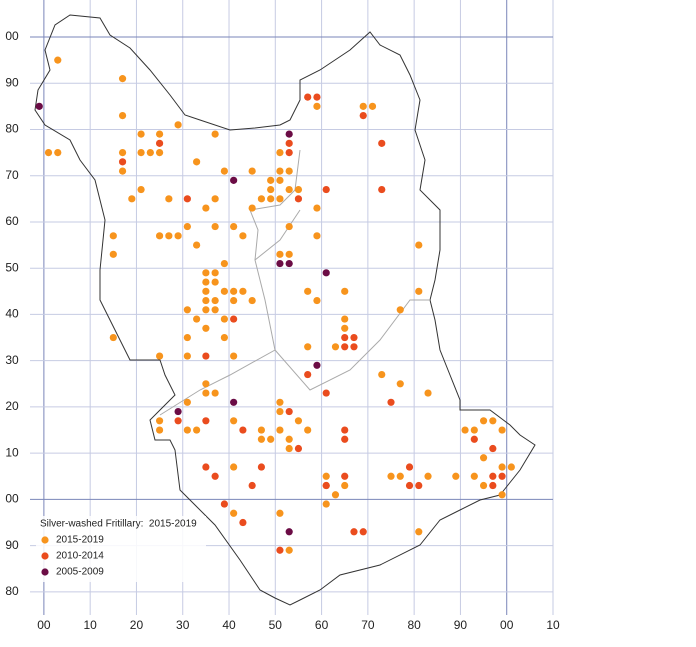 Image resolution: width=696 pixels, height=647 pixels. What do you see at coordinates (12, 314) in the screenshot?
I see `y-tick-label: 40` at bounding box center [12, 314].